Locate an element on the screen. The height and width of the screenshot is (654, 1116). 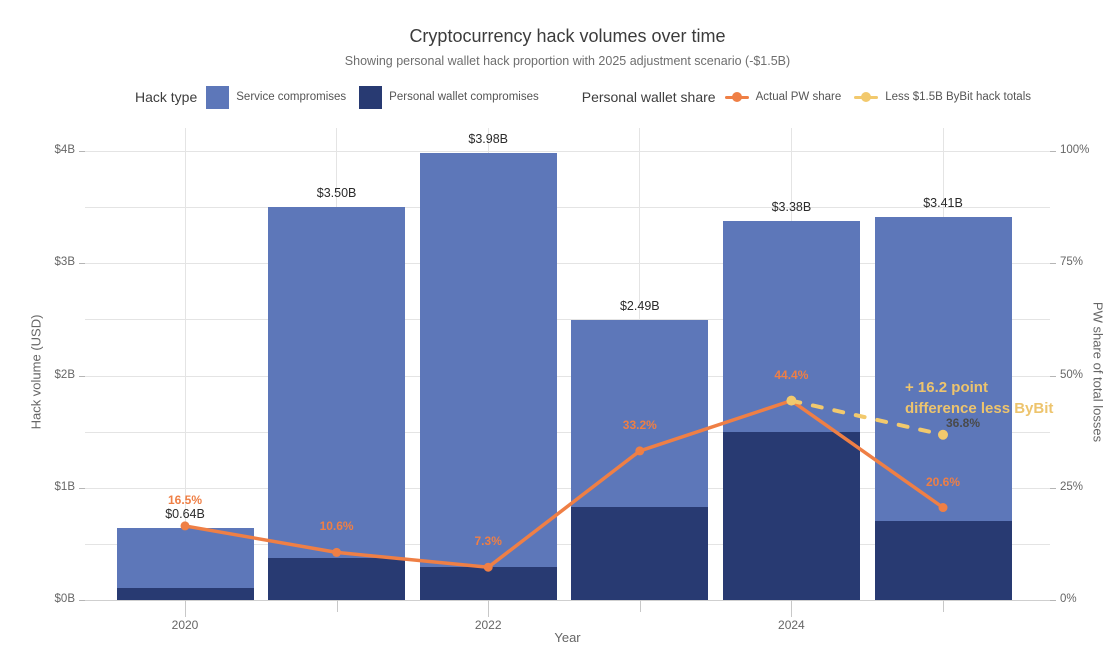
legend-item-service-compromises: Service compromises is located at coordinates (276, 97).